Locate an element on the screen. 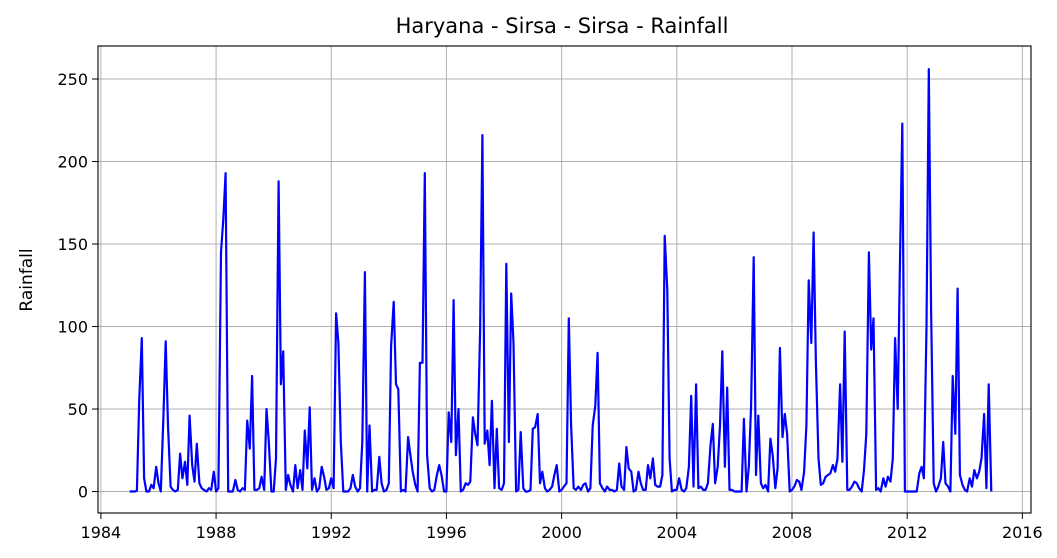 The height and width of the screenshot is (558, 1057). y-tick-label: 150 is located at coordinates (72, 244).